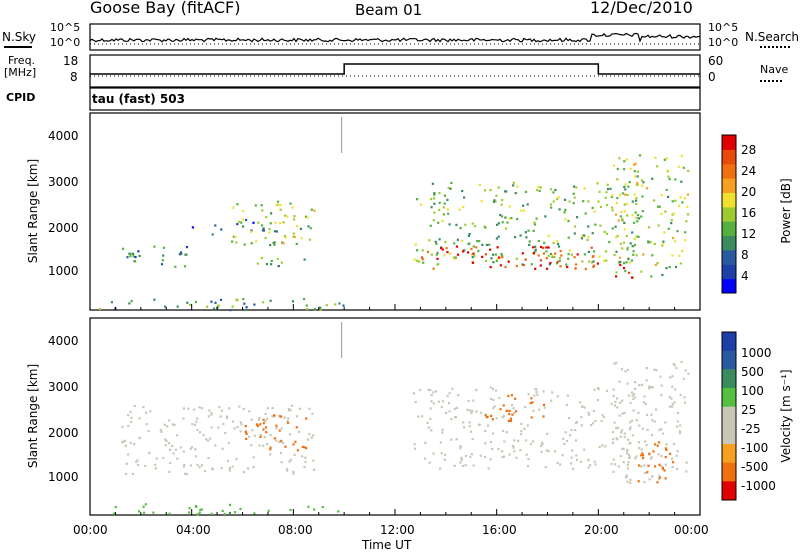 This screenshot has width=800, height=554. What do you see at coordinates (729, 317) in the screenshot?
I see `colorbars` at bounding box center [729, 317].